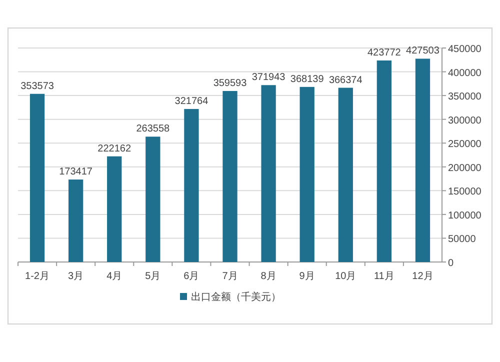 The image size is (500, 362). I want to click on x-tick-label: 9月, so click(307, 276).